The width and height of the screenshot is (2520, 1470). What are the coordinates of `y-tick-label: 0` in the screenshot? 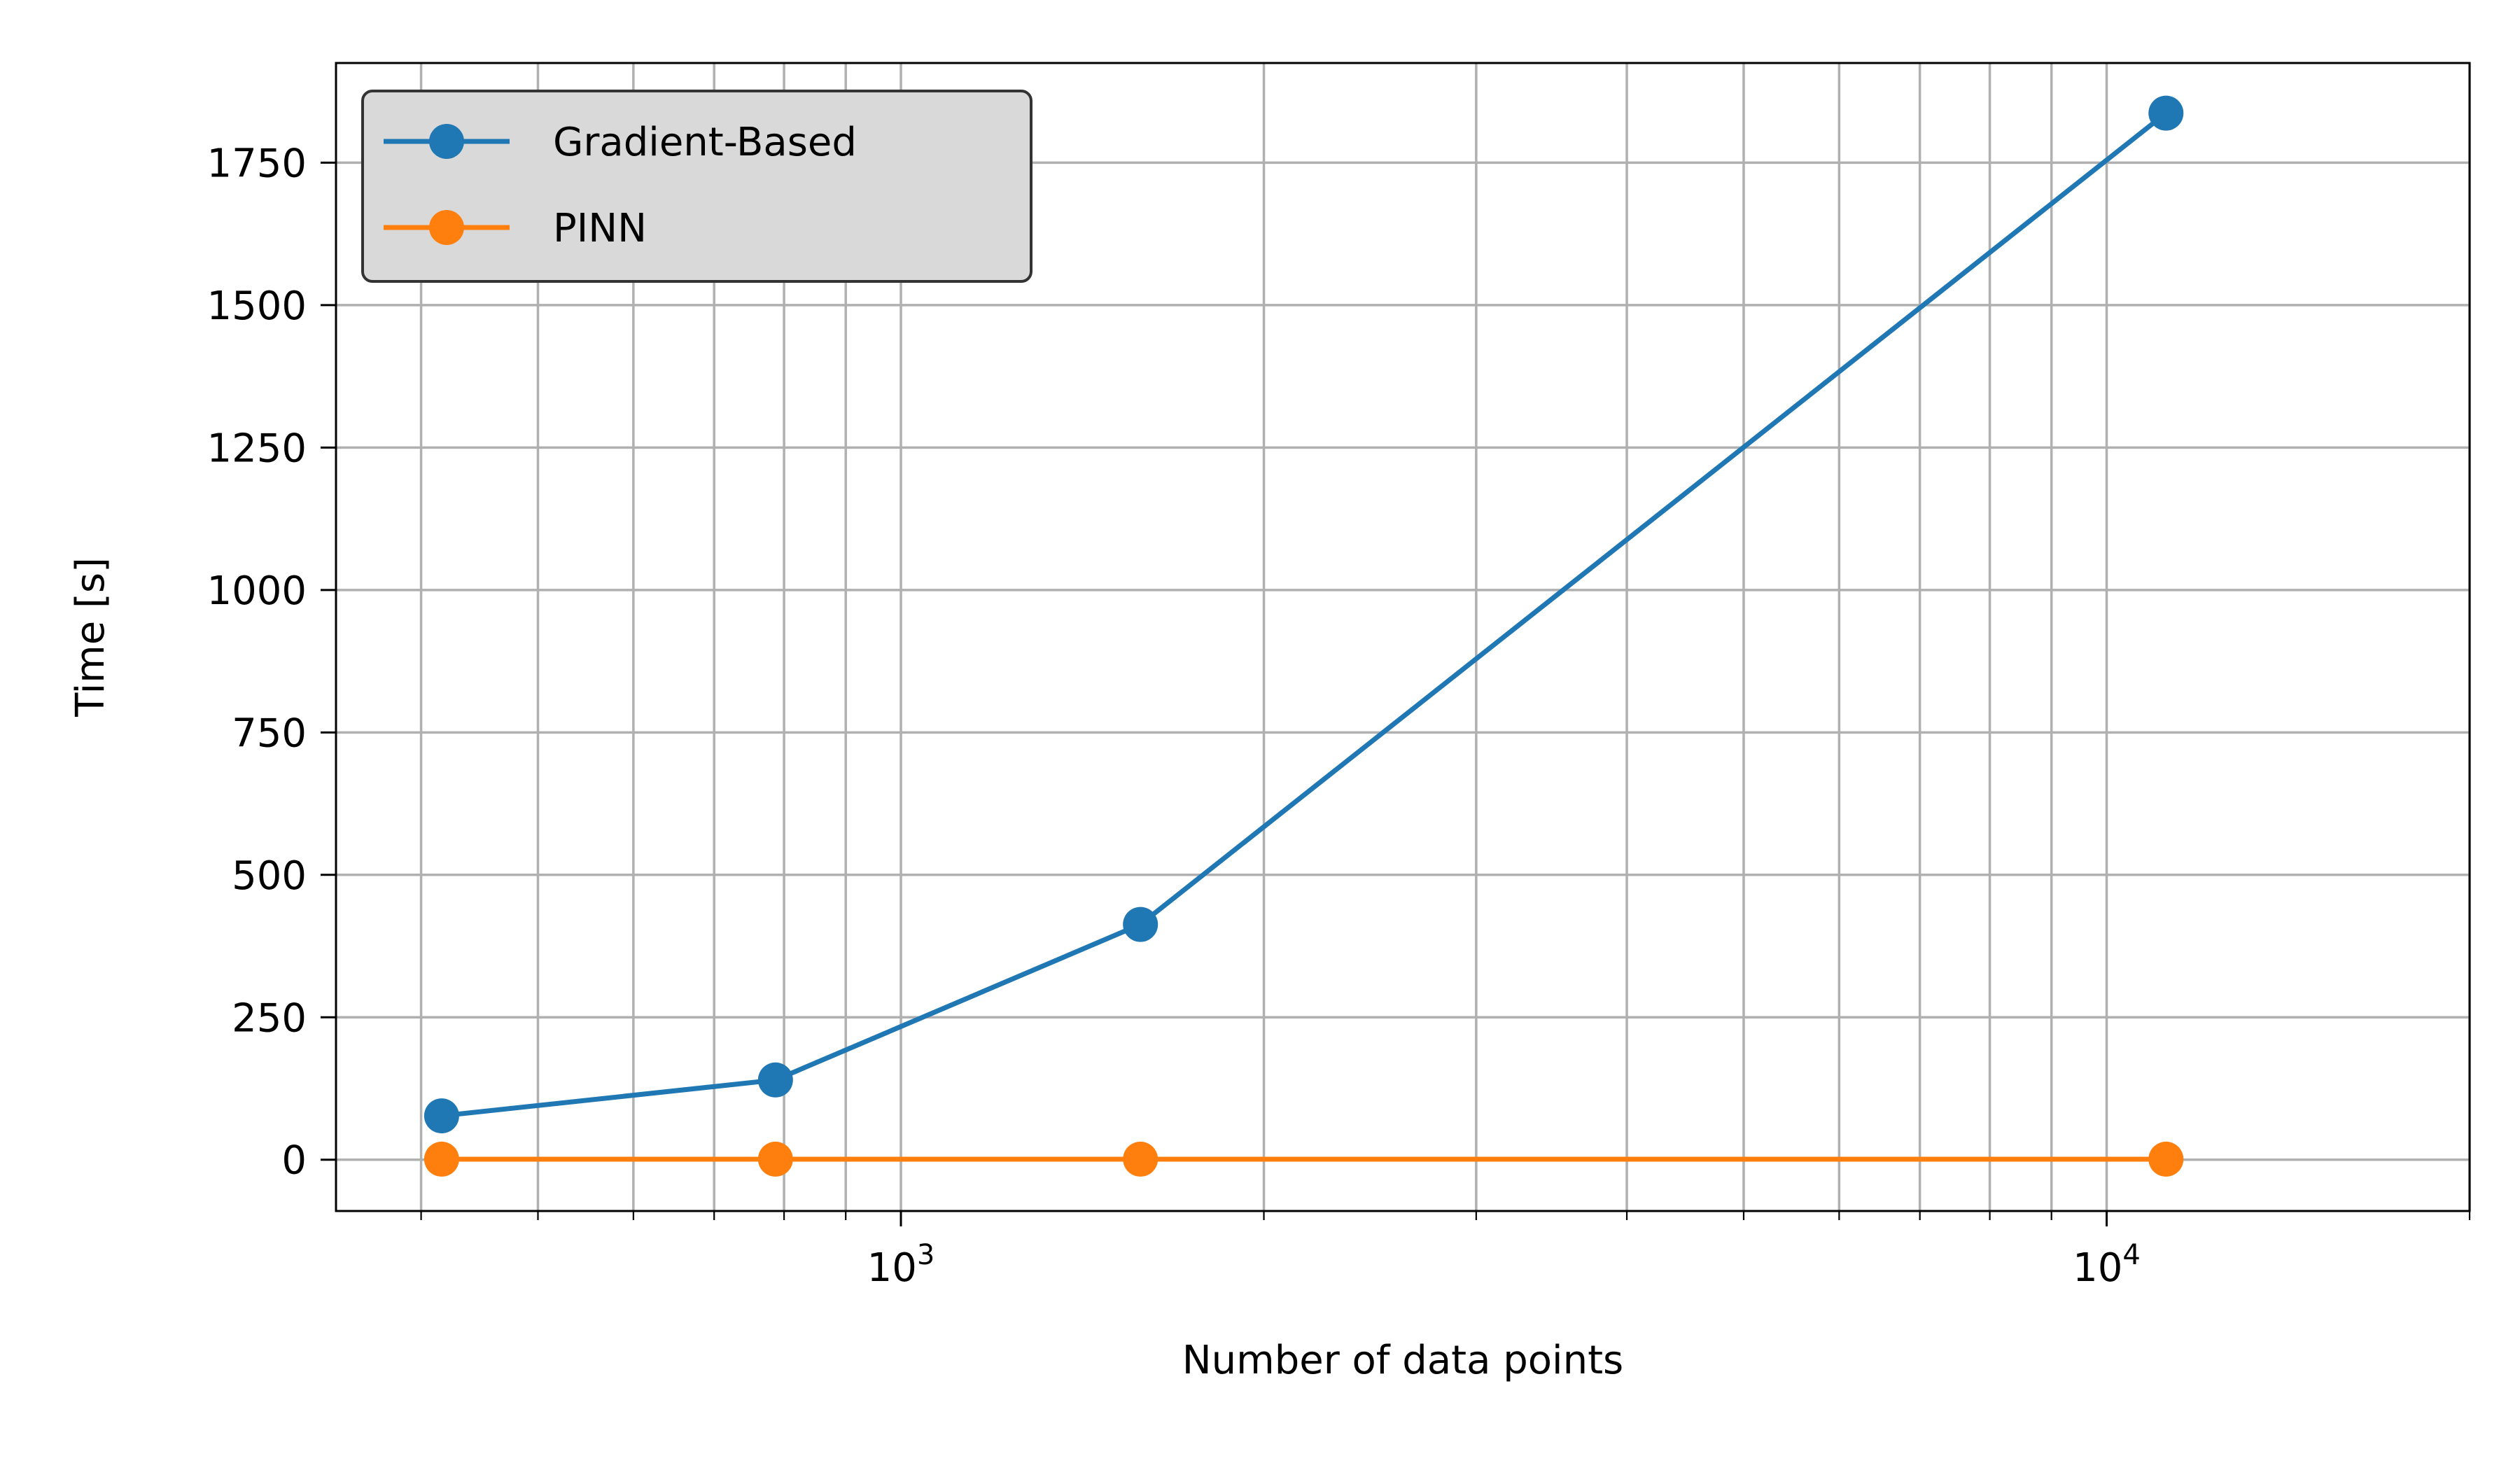 It's located at (294, 1161).